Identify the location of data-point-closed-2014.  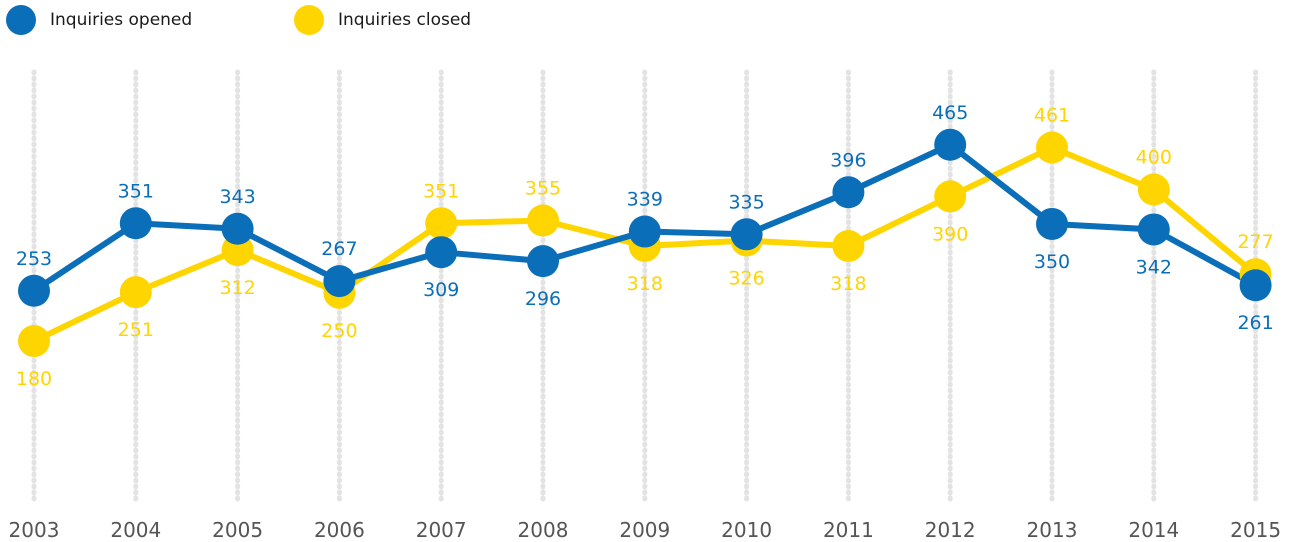
(1153, 189).